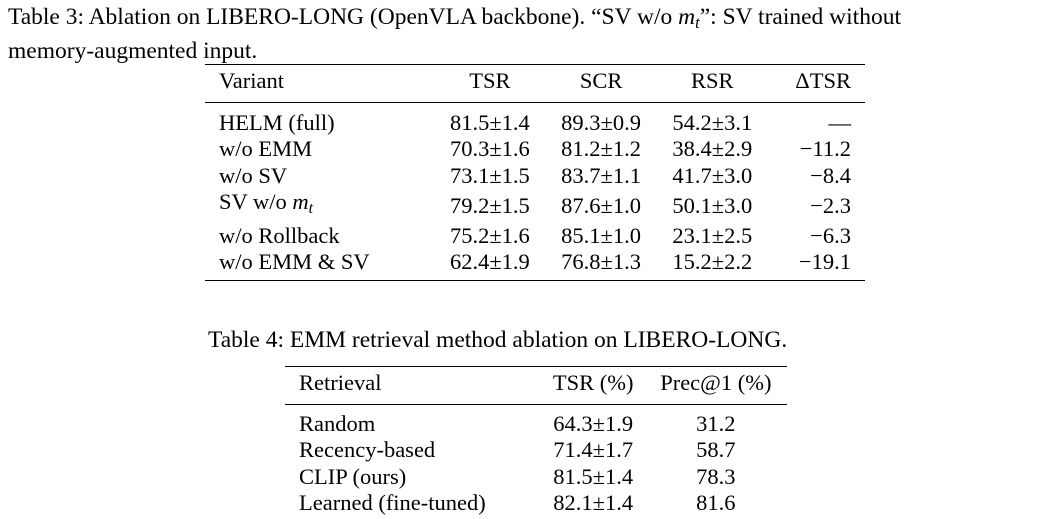  I want to click on table3-caption-line2: memory-augmented input., so click(133, 51).